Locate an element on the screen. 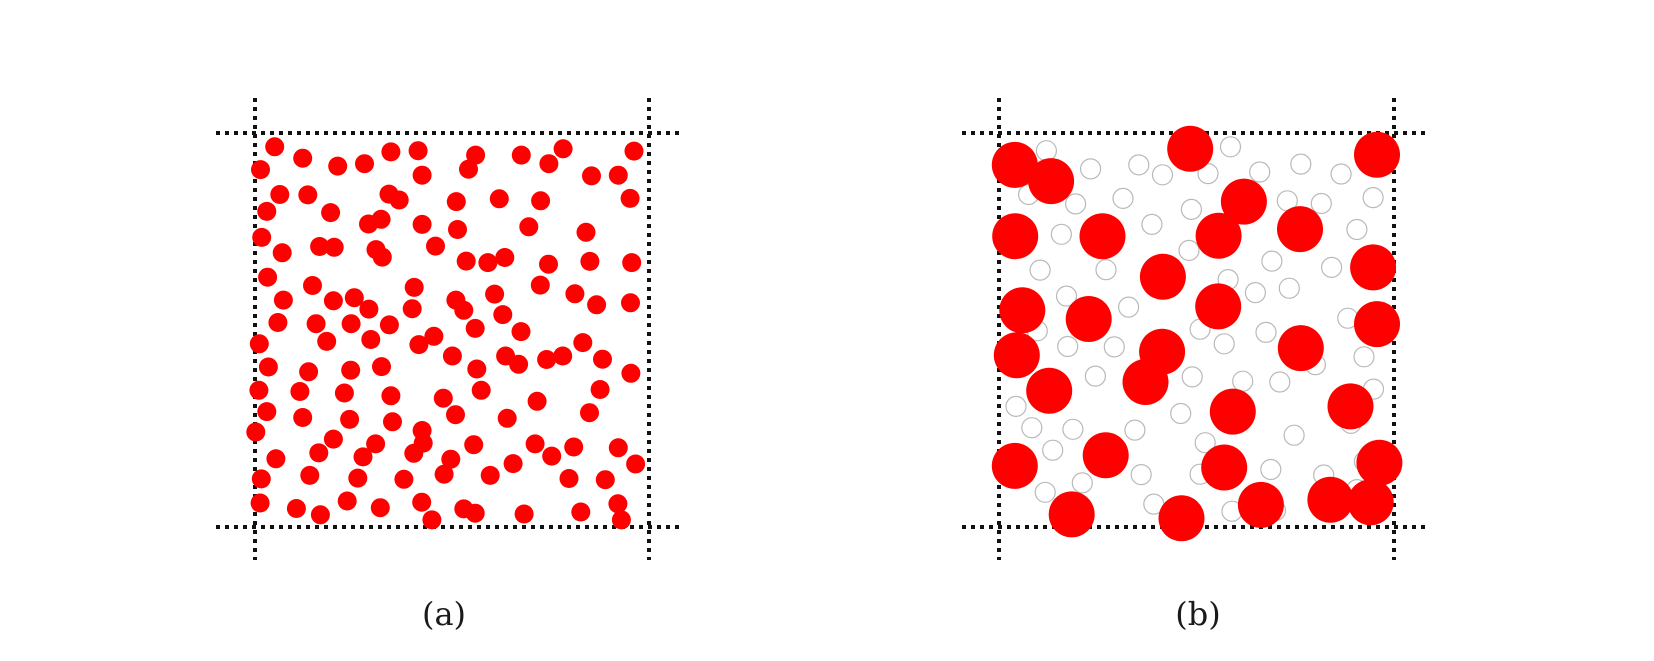 The image size is (1654, 661). panel-a-caption: (a) is located at coordinates (444, 614).